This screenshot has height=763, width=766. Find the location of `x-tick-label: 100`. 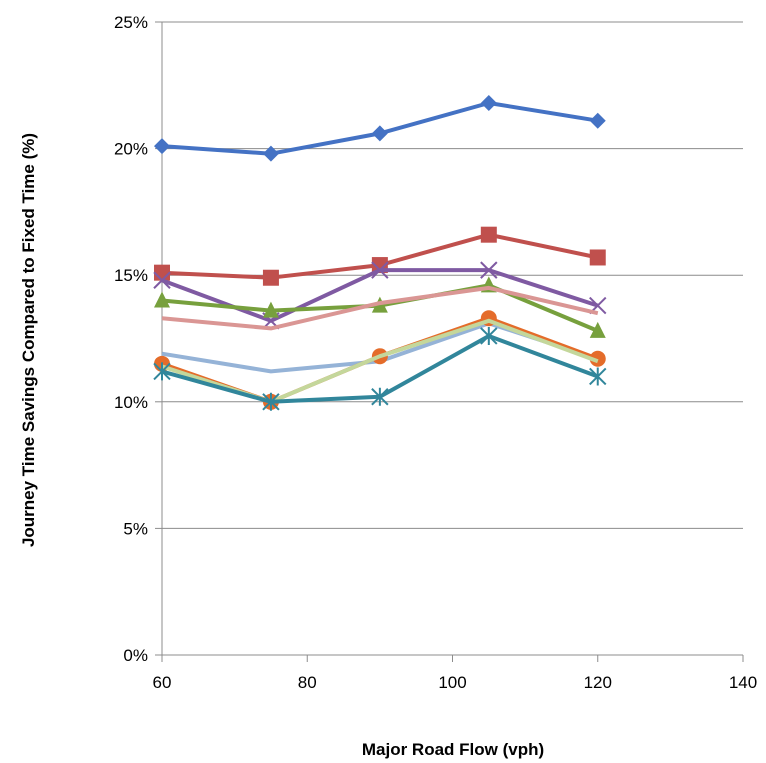

x-tick-label: 100 is located at coordinates (452, 682).